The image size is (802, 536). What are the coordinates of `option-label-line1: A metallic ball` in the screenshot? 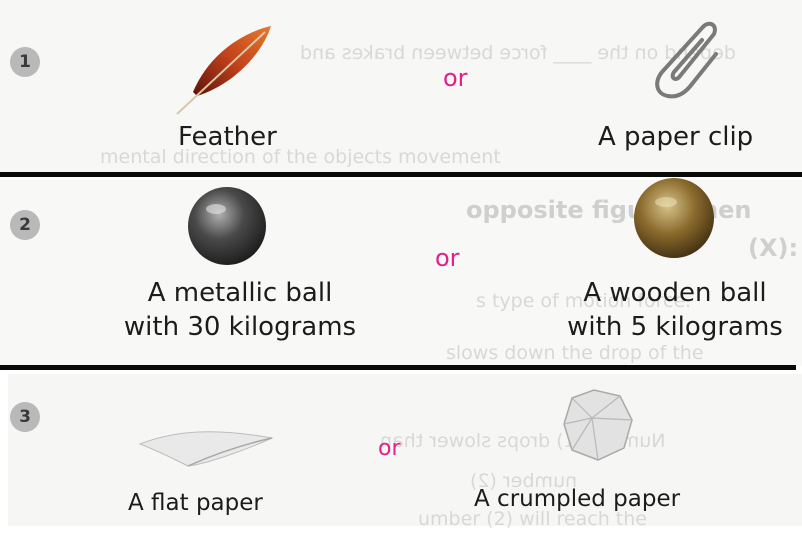 It's located at (240, 293).